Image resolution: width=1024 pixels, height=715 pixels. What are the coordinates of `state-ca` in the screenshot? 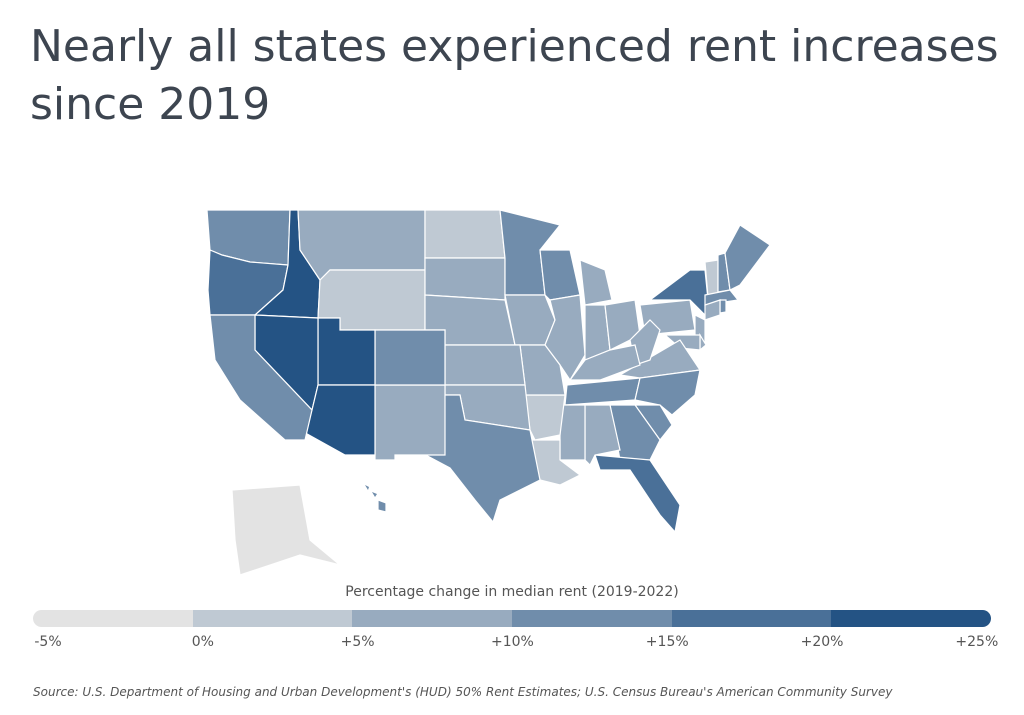 It's located at (261, 377).